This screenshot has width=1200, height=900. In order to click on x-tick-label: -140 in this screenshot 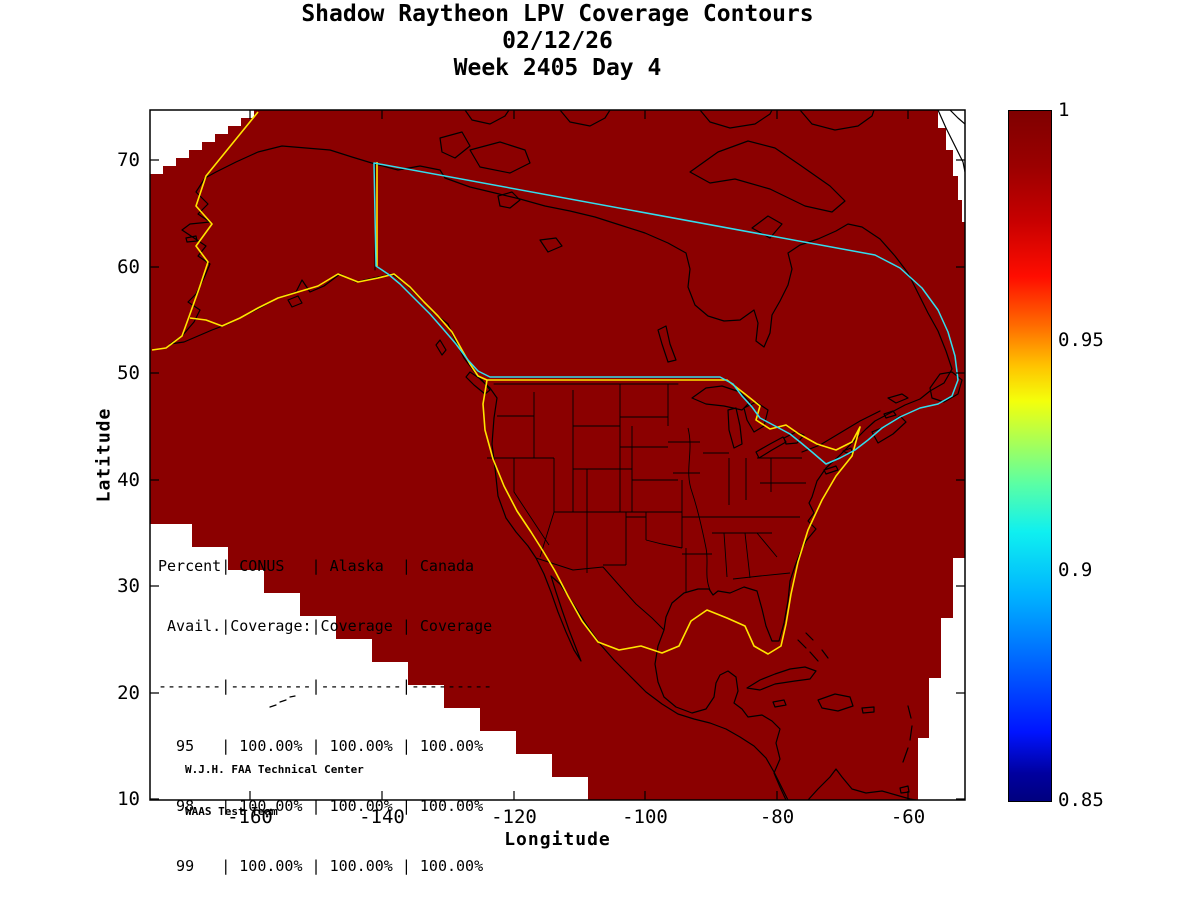, I will do `click(382, 817)`.